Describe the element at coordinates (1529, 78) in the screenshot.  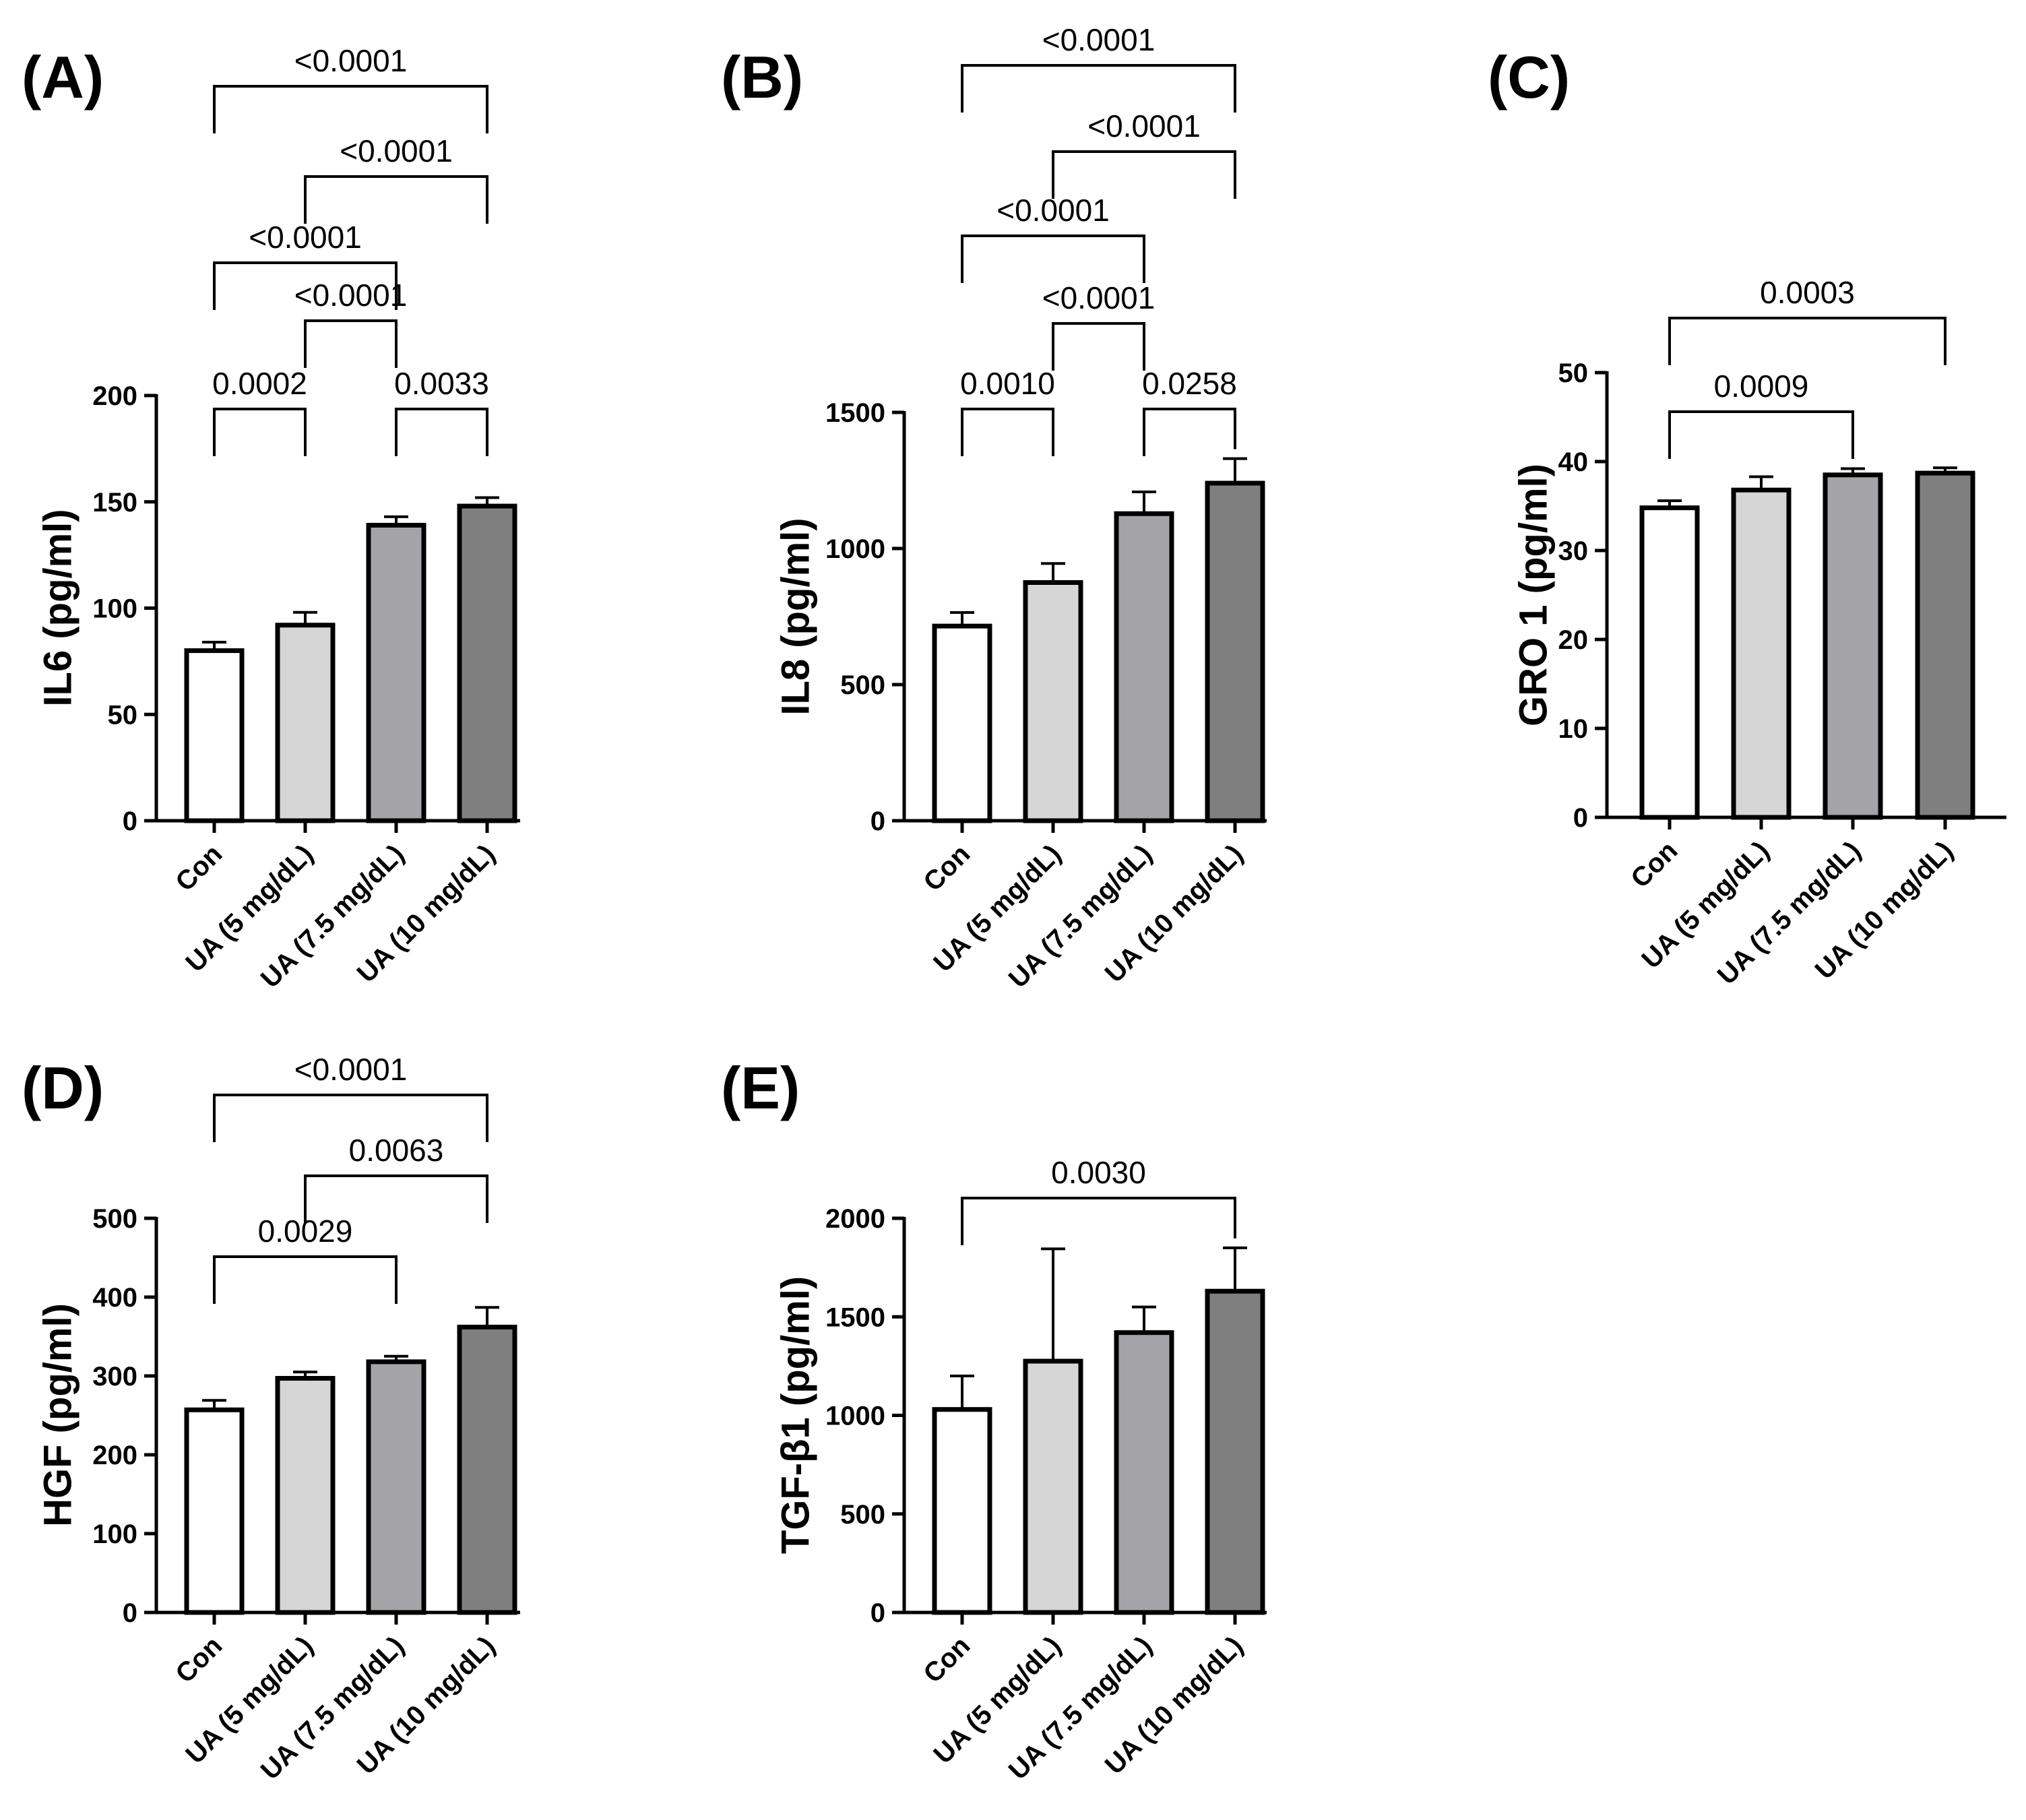
I see `panel-label: (C)` at that location.